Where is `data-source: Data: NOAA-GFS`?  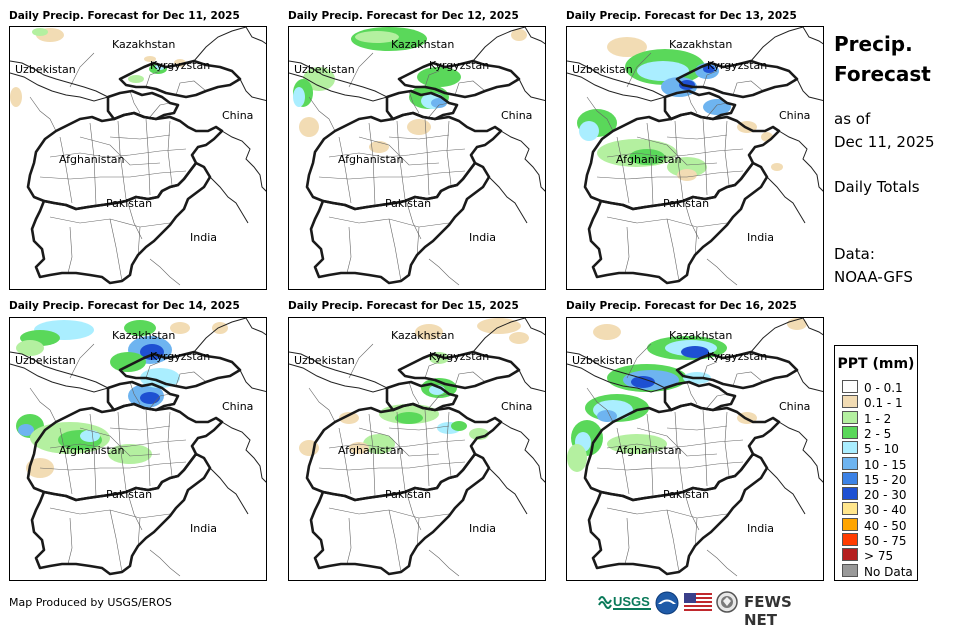
data-source: Data: NOAA-GFS is located at coordinates (873, 266).